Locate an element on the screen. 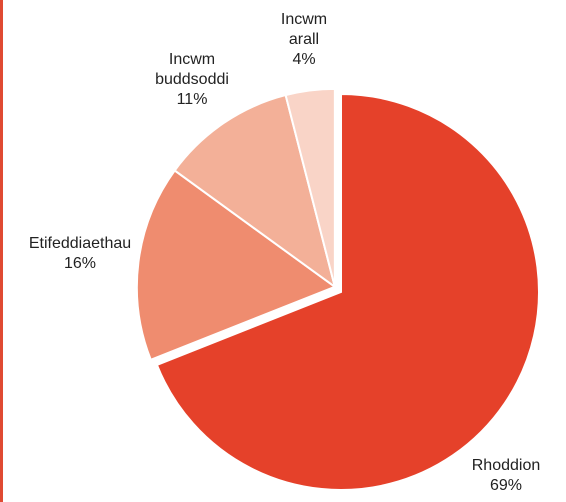  slice-percentage: 16% is located at coordinates (80, 263).